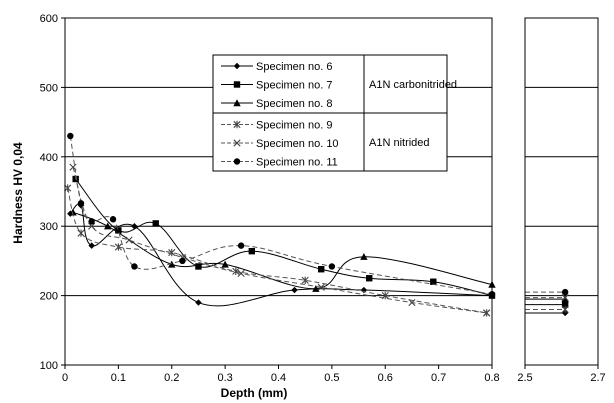 The image size is (614, 403). Describe the element at coordinates (297, 163) in the screenshot. I see `legend-label: Specimen no. 11` at that location.